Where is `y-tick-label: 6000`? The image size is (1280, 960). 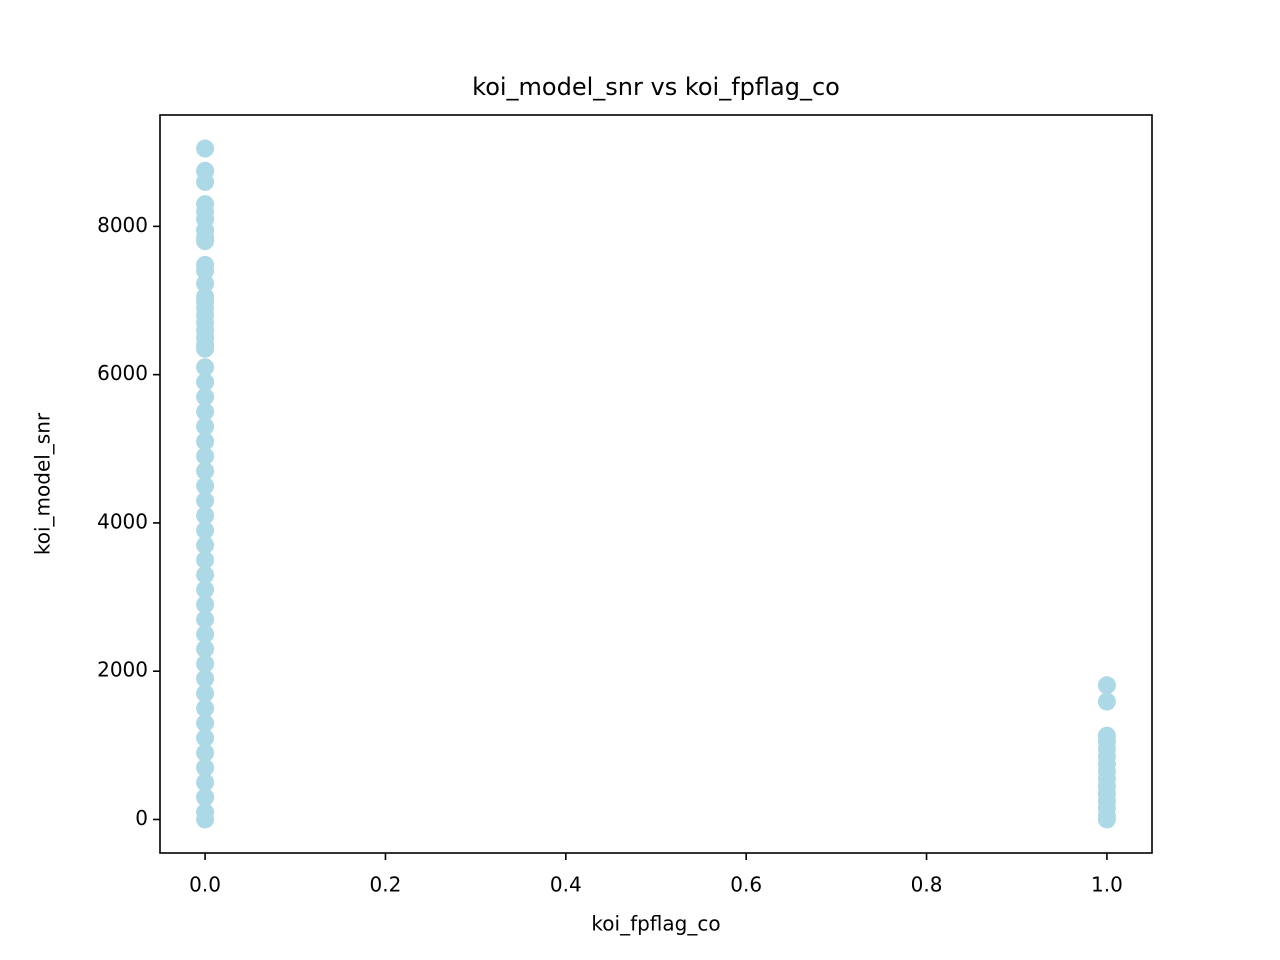
y-tick-label: 6000 is located at coordinates (122, 373).